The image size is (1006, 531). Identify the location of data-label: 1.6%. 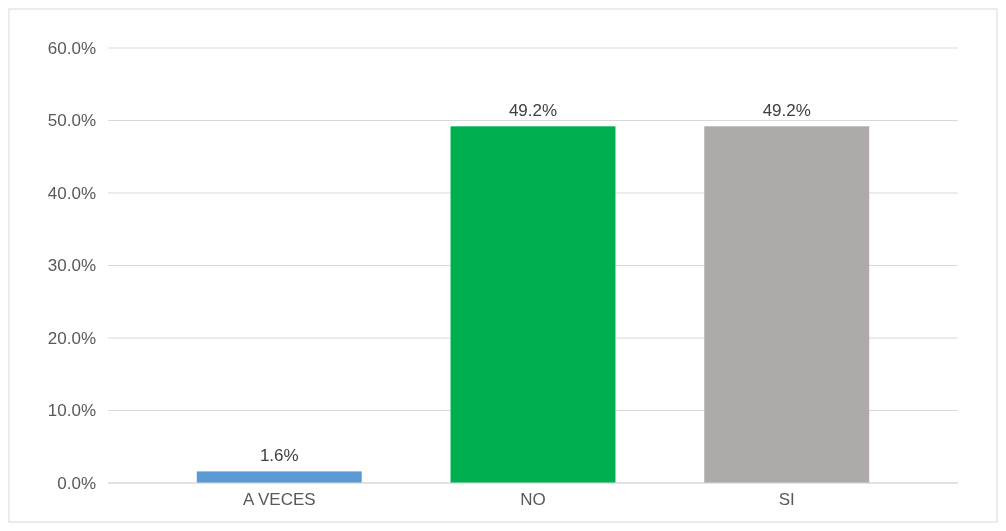
(279, 456).